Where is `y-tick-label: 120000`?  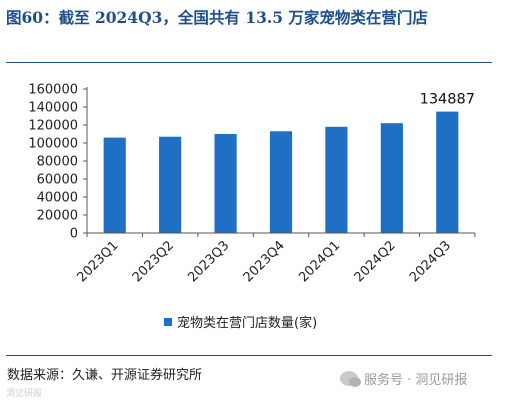
y-tick-label: 120000 is located at coordinates (53, 126).